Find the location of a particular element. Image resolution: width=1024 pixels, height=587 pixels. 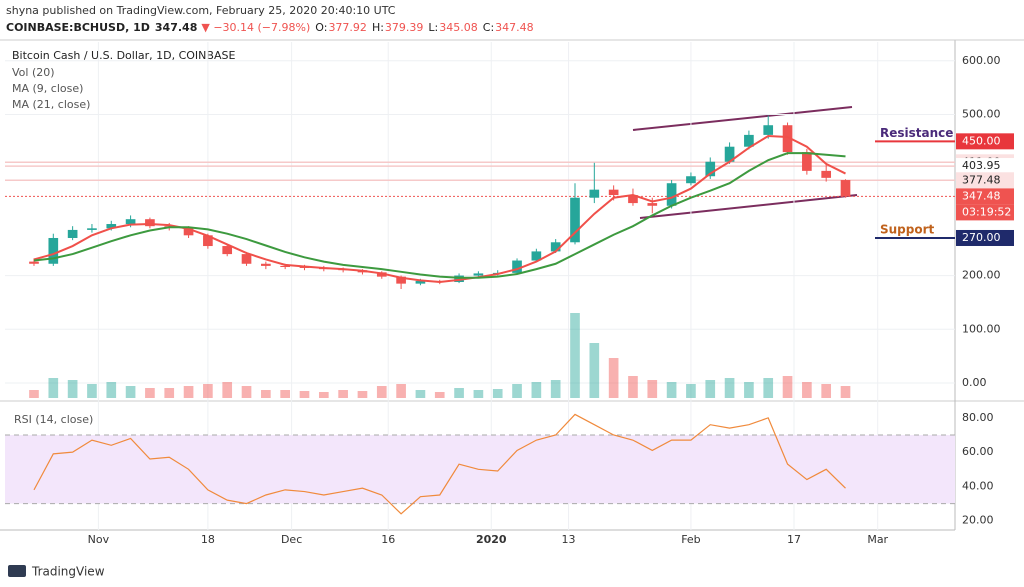

rsi-legend: RSI (14, close) is located at coordinates (53, 419).